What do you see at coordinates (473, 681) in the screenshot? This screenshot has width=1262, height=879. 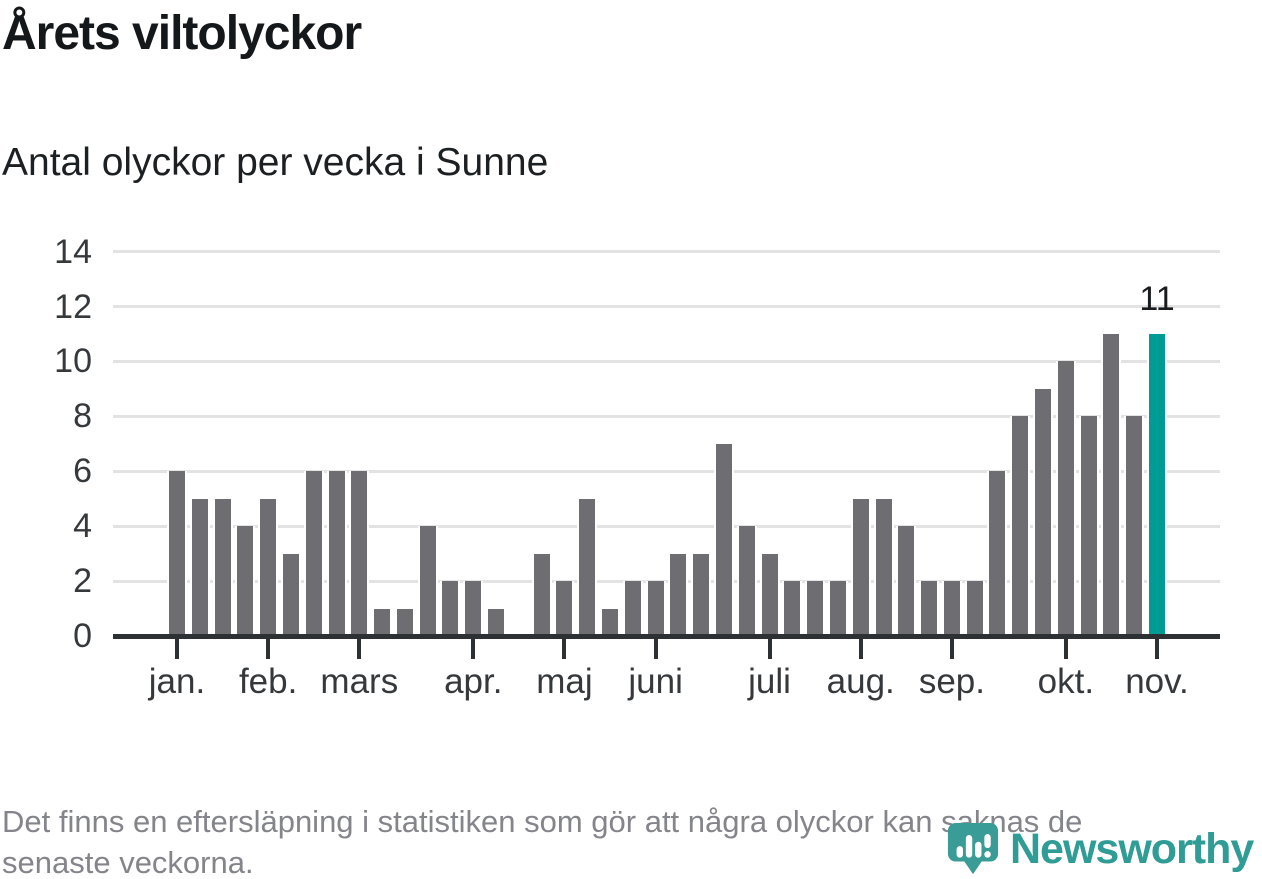 I see `x-axis-tick-label: apr.` at bounding box center [473, 681].